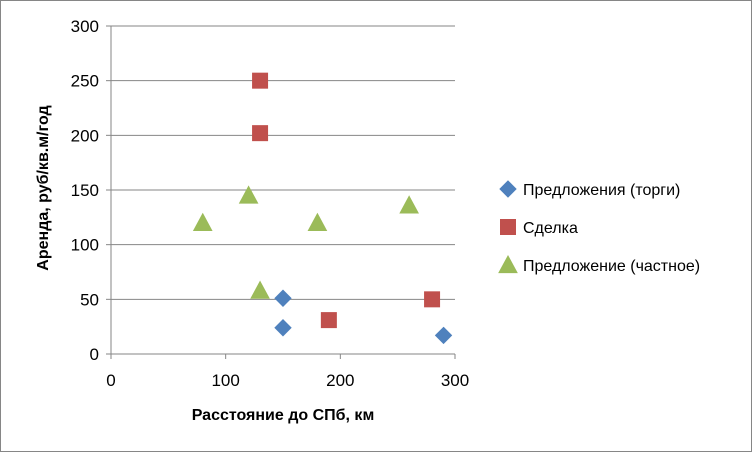 This screenshot has height=452, width=752. What do you see at coordinates (283, 415) in the screenshot?
I see `x-axis-title: Расстояние до СПб, км` at bounding box center [283, 415].